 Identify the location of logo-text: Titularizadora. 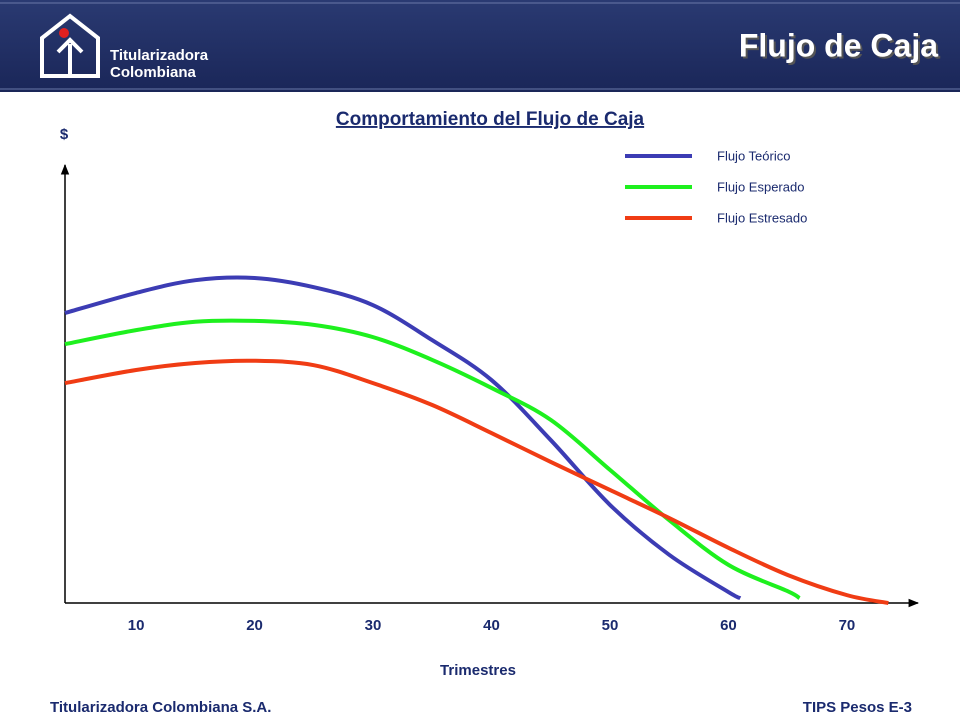
(159, 55).